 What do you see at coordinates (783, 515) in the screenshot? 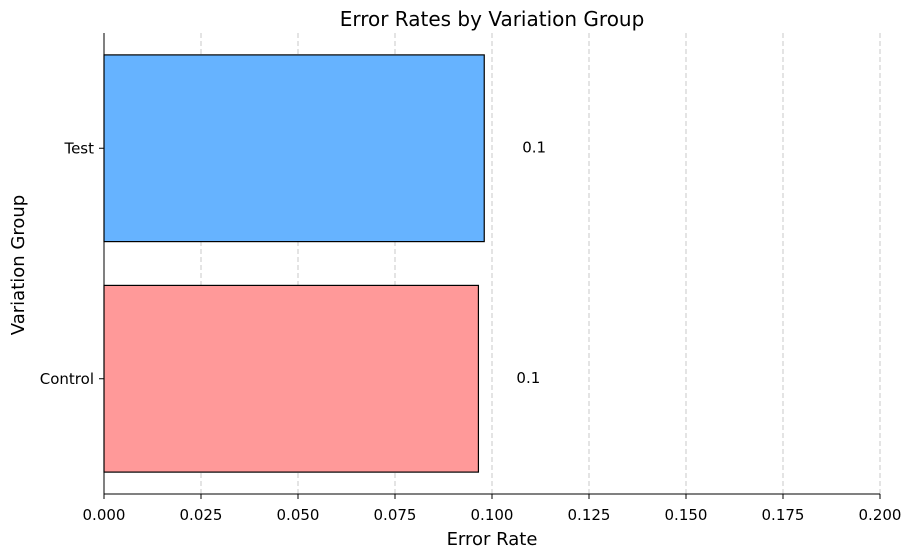
I see `x-tick-label: 0.175` at bounding box center [783, 515].